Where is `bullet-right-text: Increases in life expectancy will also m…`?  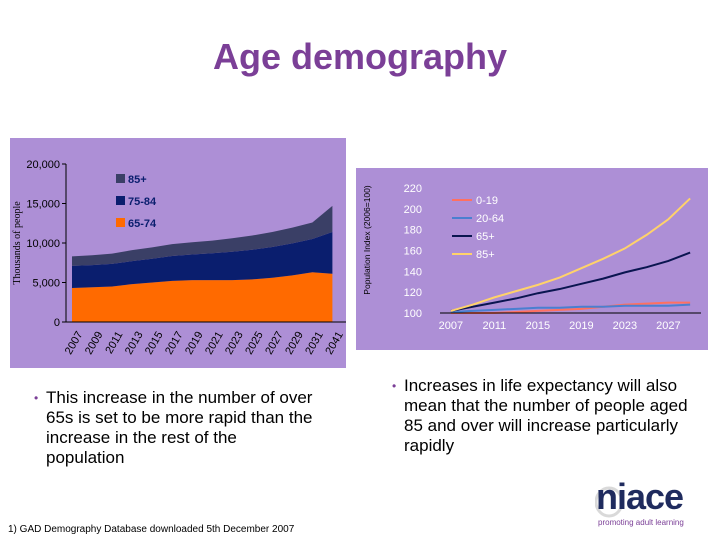
bullet-right-text: Increases in life expectancy will also m… is located at coordinates (546, 415).